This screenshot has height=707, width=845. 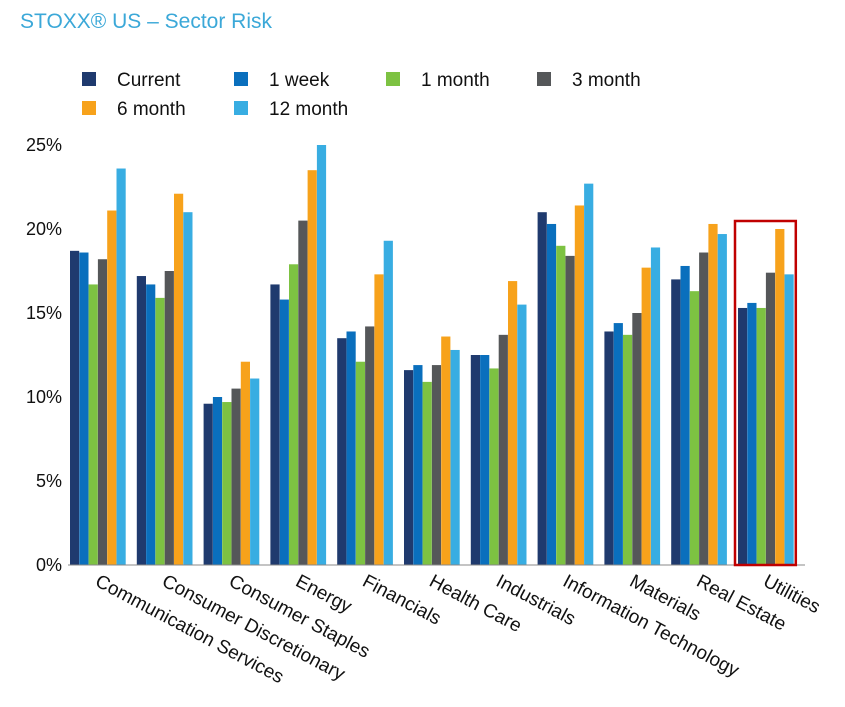 What do you see at coordinates (49, 565) in the screenshot?
I see `y-tick-label: 0%` at bounding box center [49, 565].